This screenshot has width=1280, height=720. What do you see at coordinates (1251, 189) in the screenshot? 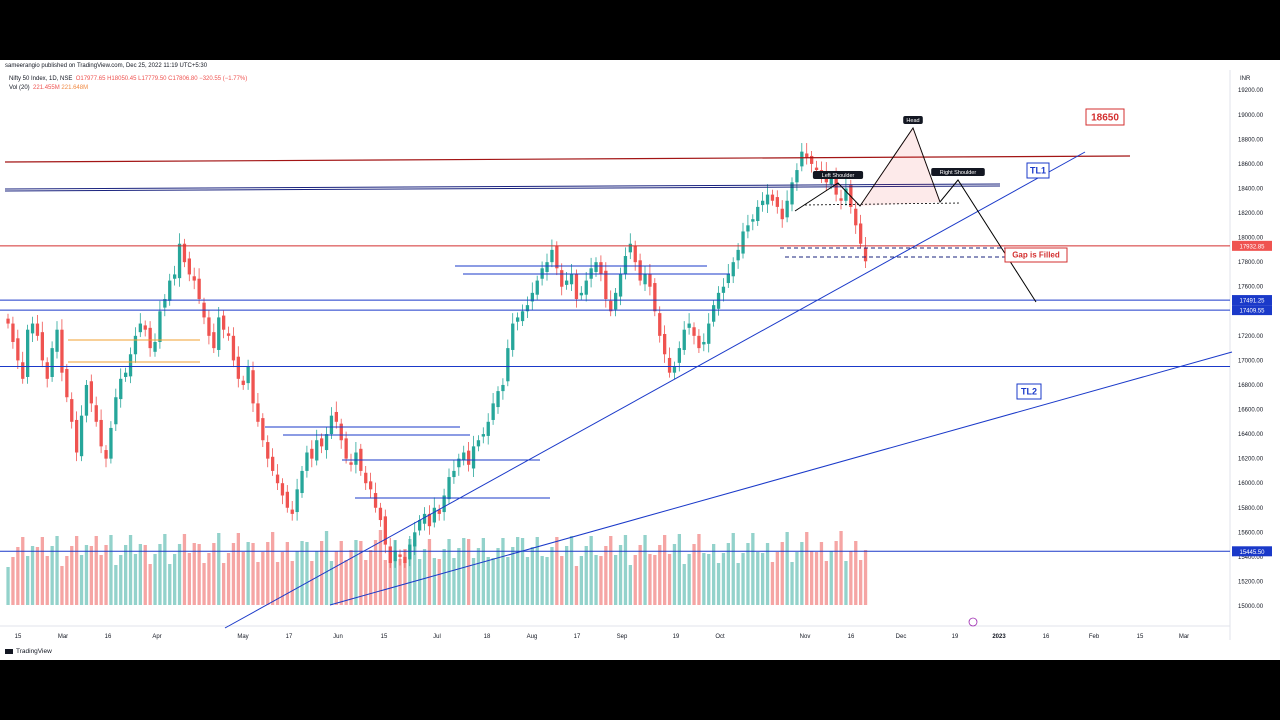
I see `y-tick-label: 18400.00` at bounding box center [1251, 189].